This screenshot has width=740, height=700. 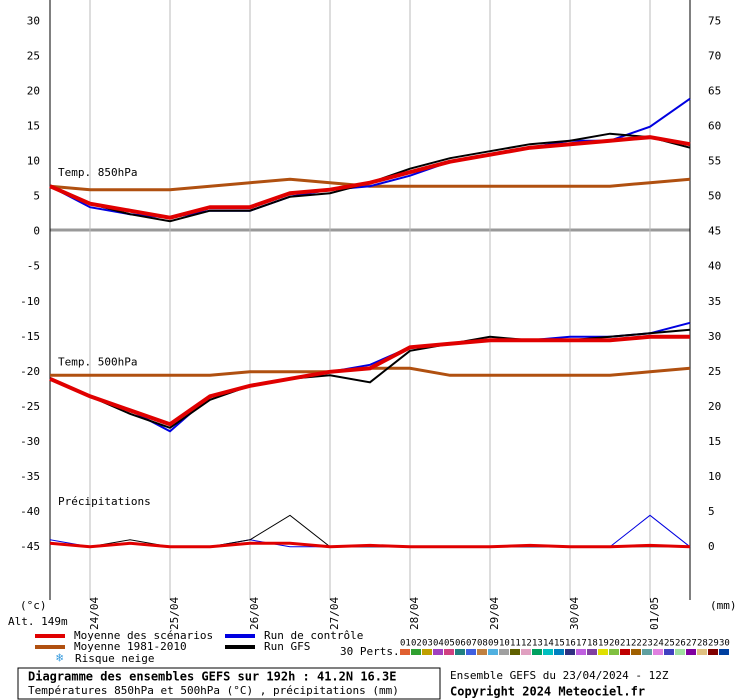 What do you see at coordinates (592, 644) in the screenshot?
I see `perturbation-number: 18` at bounding box center [592, 644].